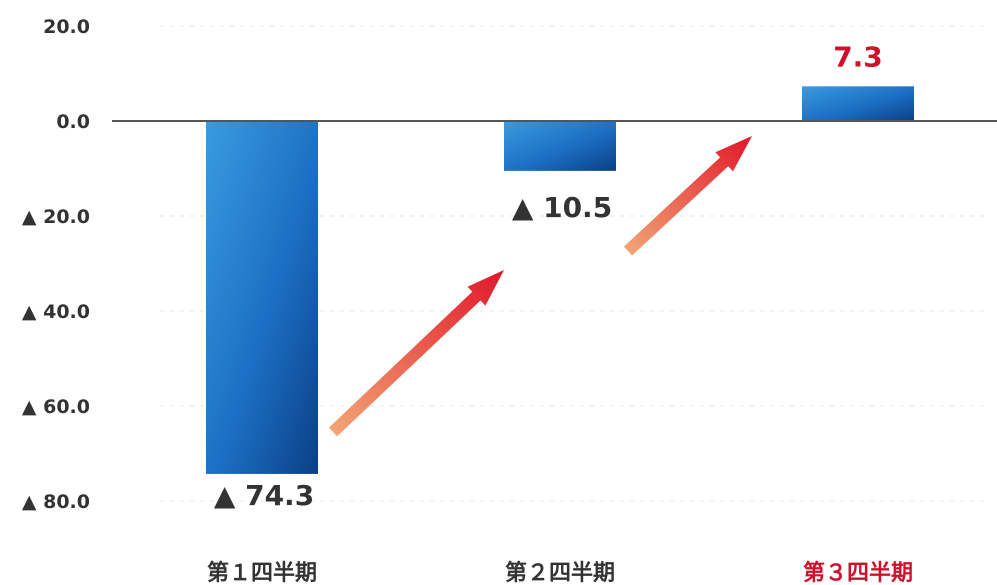 This screenshot has height=585, width=997. I want to click on y-tick-label: ▲ 60.0, so click(56, 407).